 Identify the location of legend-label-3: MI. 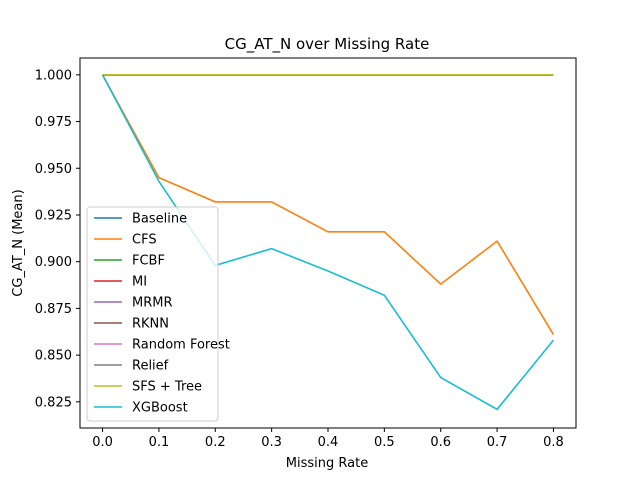
(139, 282).